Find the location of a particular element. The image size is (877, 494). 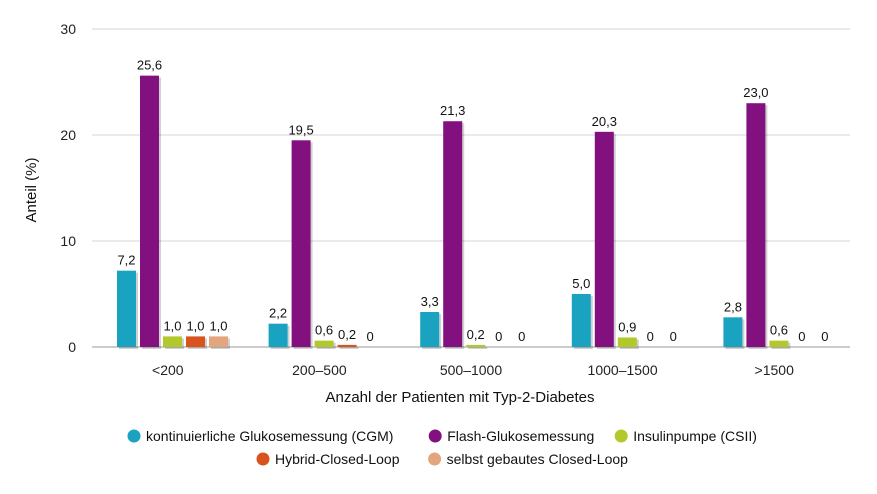

x-axis-ticks: <200 200–500 500–1000 1000–1500 >1500 is located at coordinates (473, 370).